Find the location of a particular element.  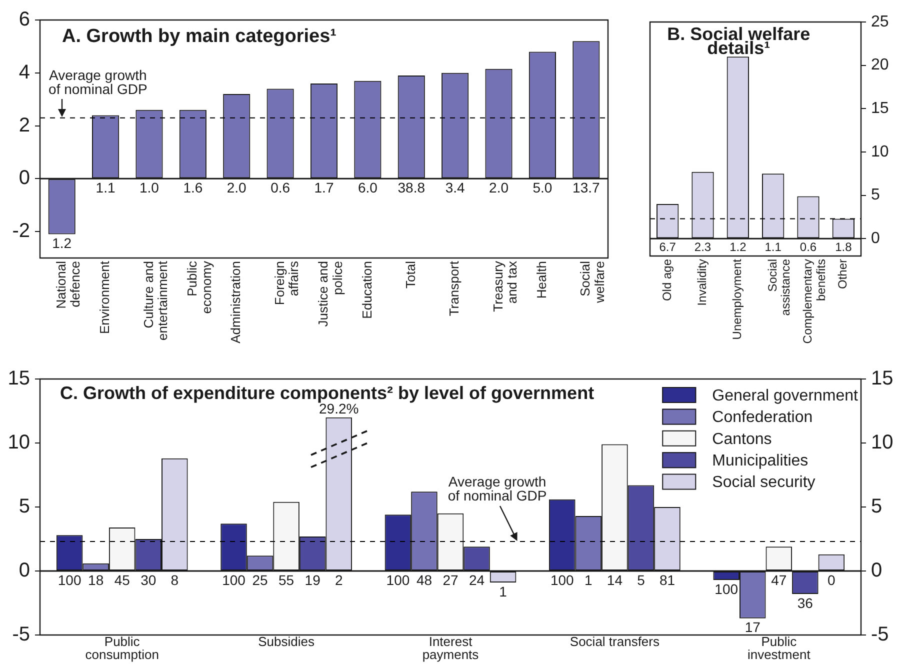

x-tick-label: Interest payments is located at coordinates (451, 648).